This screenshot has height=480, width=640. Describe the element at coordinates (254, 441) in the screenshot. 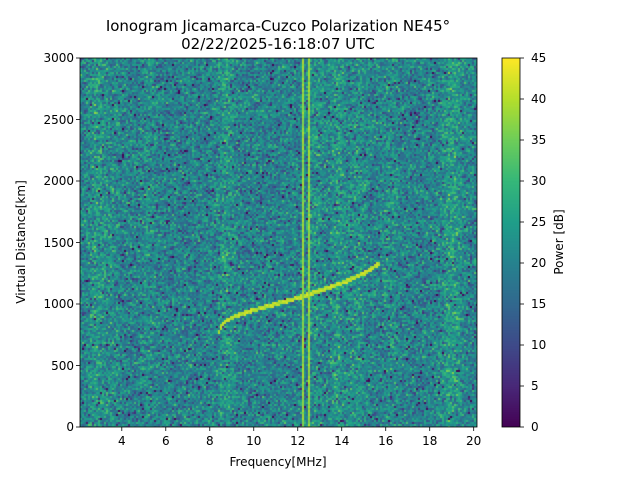

I see `x-tick-label: 10` at that location.